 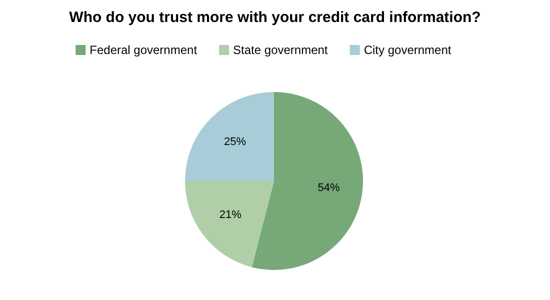 What do you see at coordinates (280, 50) in the screenshot?
I see `legend-label: State government` at bounding box center [280, 50].